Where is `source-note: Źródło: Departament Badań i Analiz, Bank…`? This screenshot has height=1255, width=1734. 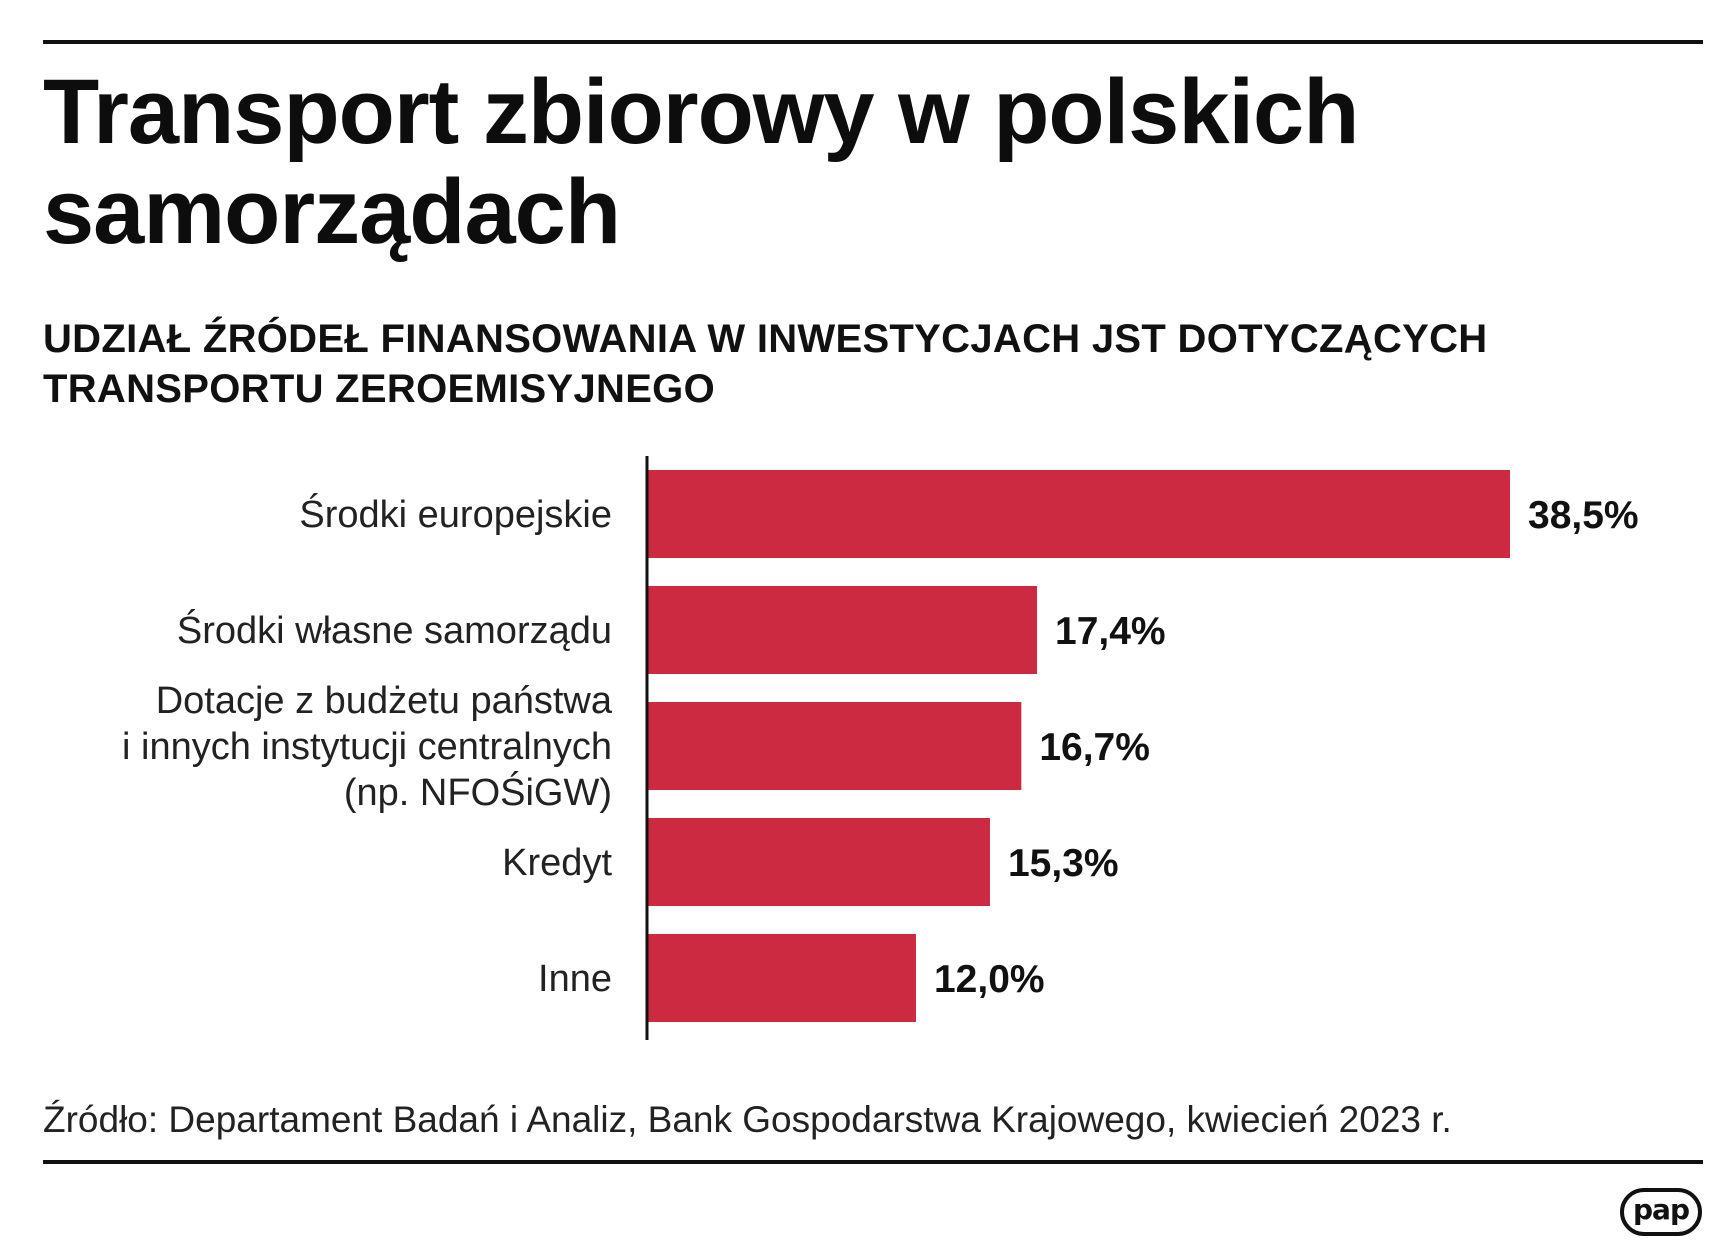 source-note: Źródło: Departament Badań i Analiz, Bank… is located at coordinates (747, 1119).